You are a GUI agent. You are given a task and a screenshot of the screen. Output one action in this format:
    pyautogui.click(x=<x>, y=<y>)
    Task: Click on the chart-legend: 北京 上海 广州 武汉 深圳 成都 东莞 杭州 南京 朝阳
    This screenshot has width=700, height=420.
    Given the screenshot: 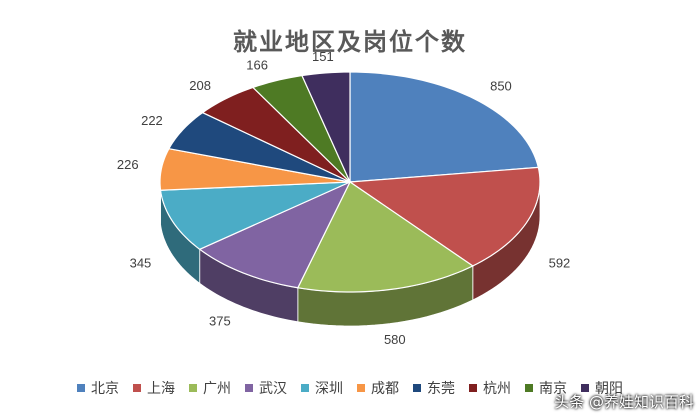 What is the action you would take?
    pyautogui.click(x=350, y=388)
    